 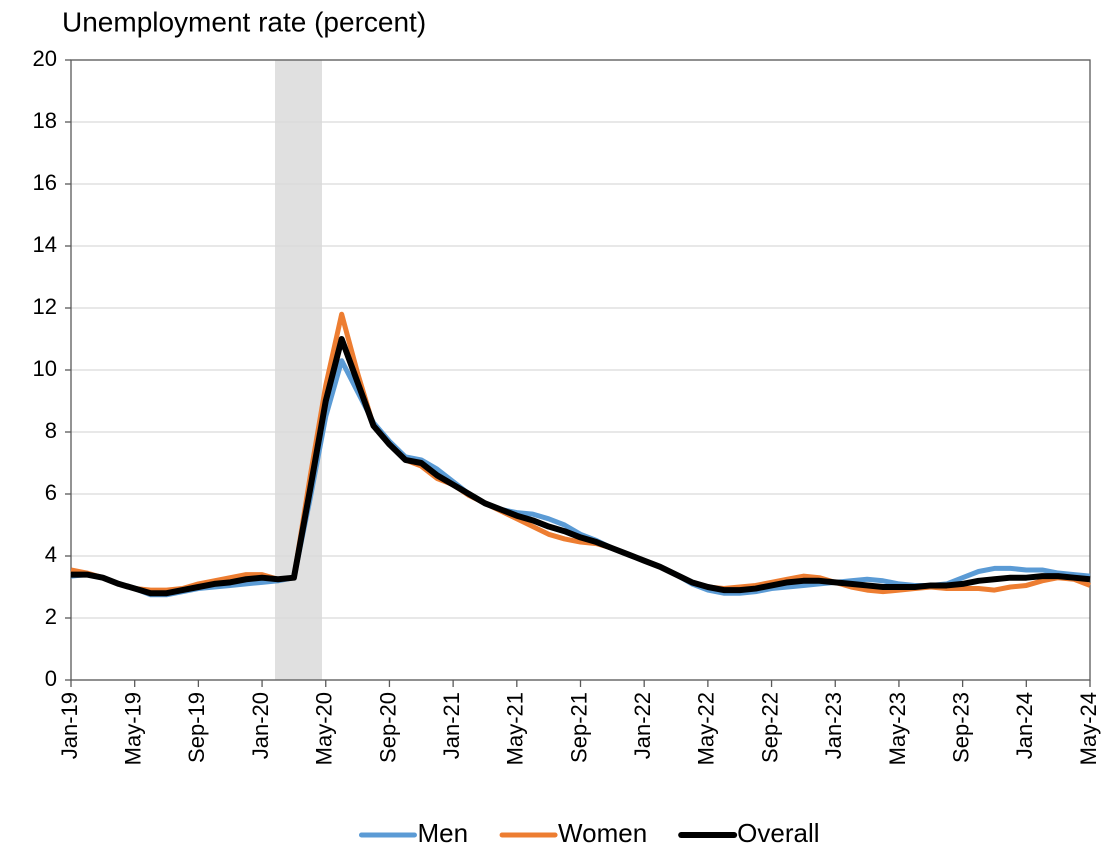 I want to click on legend-label: Men, so click(x=442, y=833).